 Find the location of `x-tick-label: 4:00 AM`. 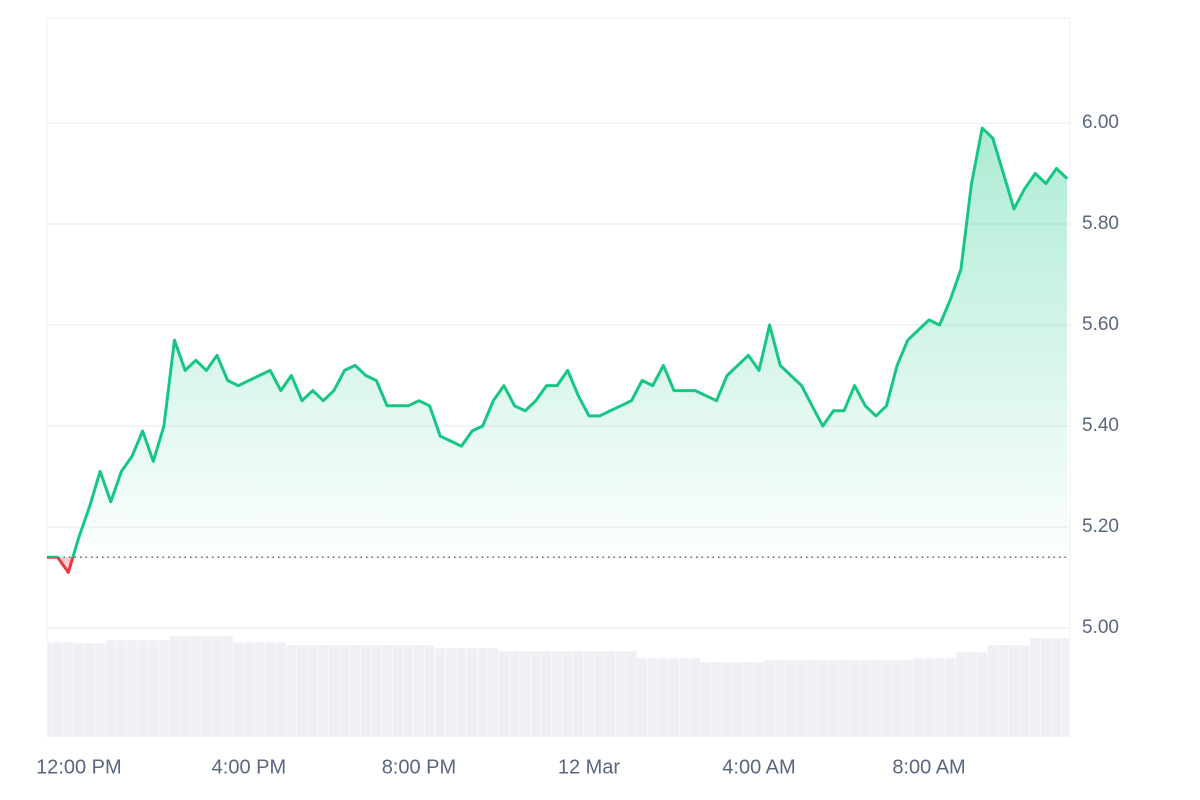

x-tick-label: 4:00 AM is located at coordinates (758, 767).